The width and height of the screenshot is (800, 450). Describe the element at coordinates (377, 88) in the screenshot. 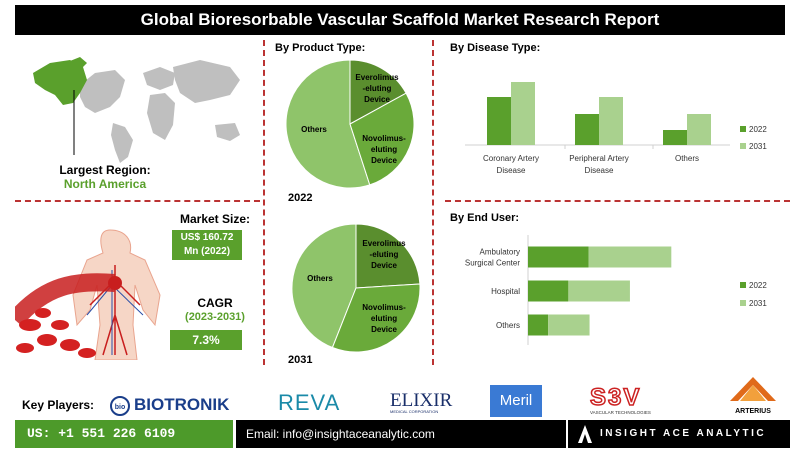

I see `pie-2022-label-everolimus: Everolimus -eluting Device` at that location.